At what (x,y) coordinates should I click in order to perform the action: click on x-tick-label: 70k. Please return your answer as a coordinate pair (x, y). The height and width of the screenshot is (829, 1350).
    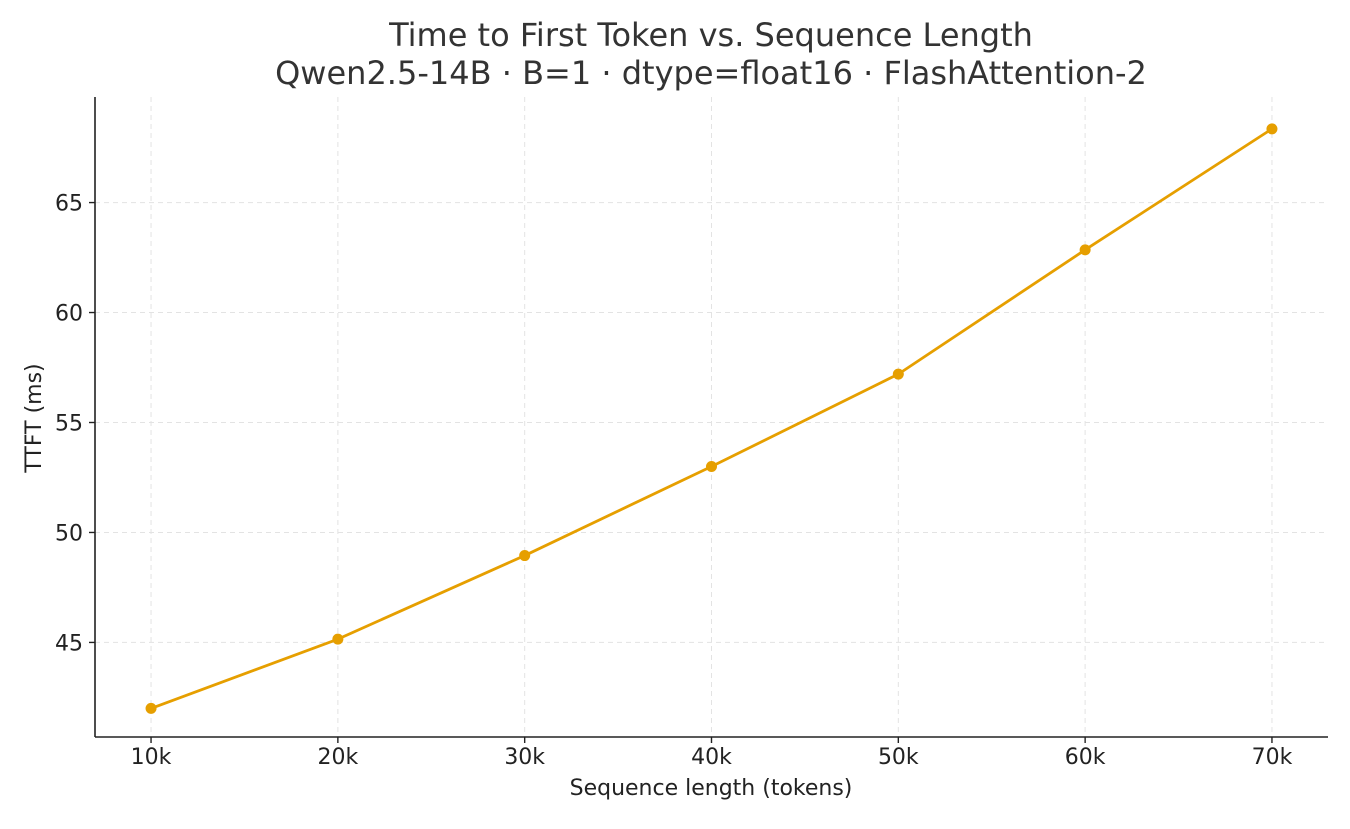
    Looking at the image, I should click on (1272, 757).